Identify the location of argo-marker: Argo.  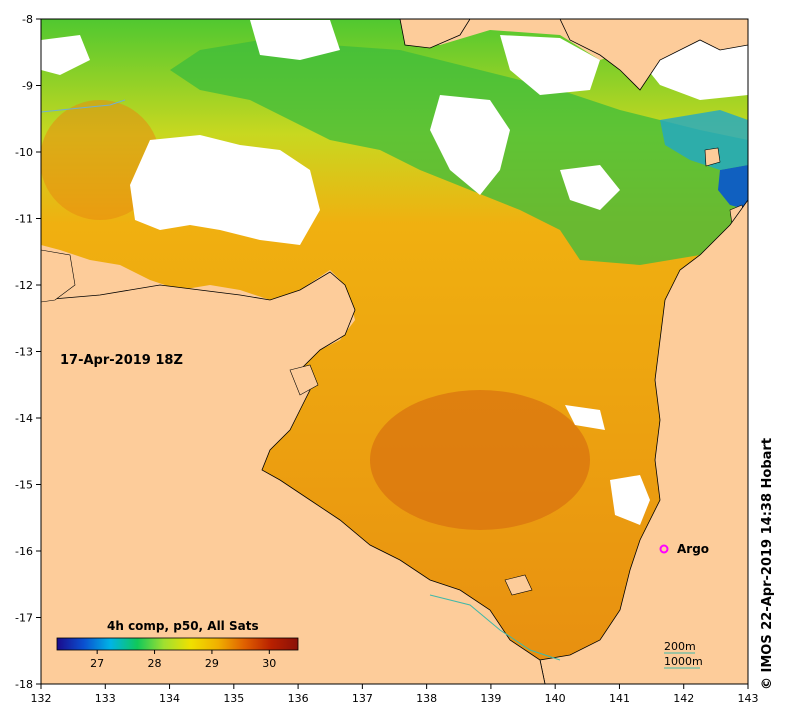
(684, 549).